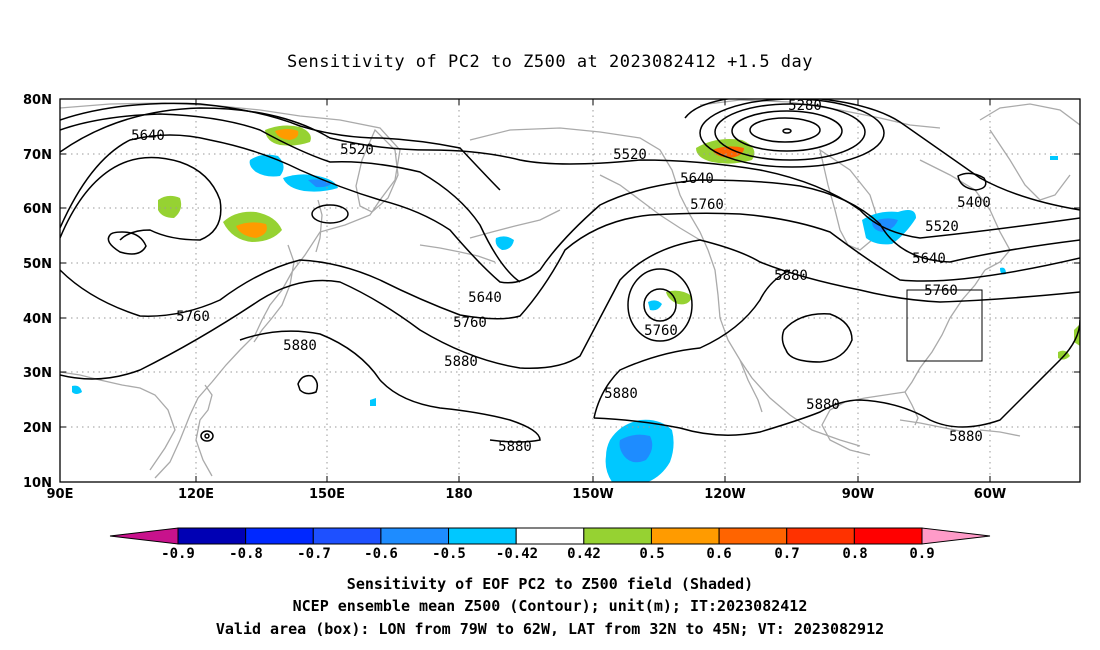  What do you see at coordinates (37, 155) in the screenshot?
I see `lat-label: 70N` at bounding box center [37, 155].